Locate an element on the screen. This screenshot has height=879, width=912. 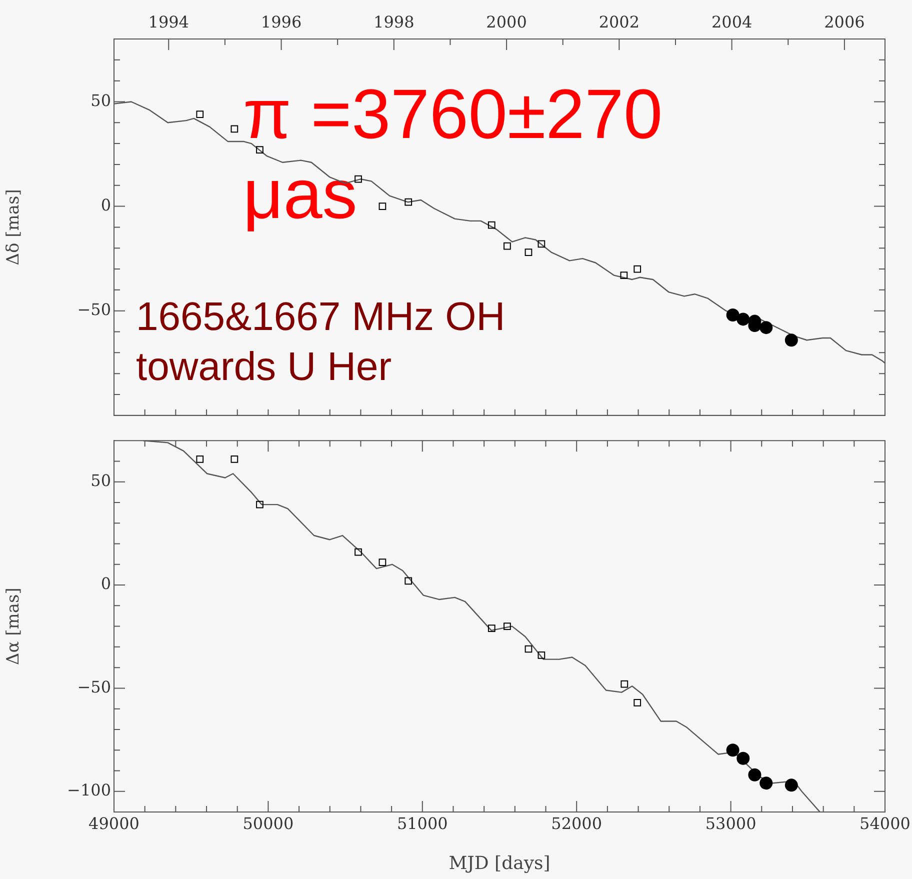
x-tick-label: 54000 is located at coordinates (885, 823).